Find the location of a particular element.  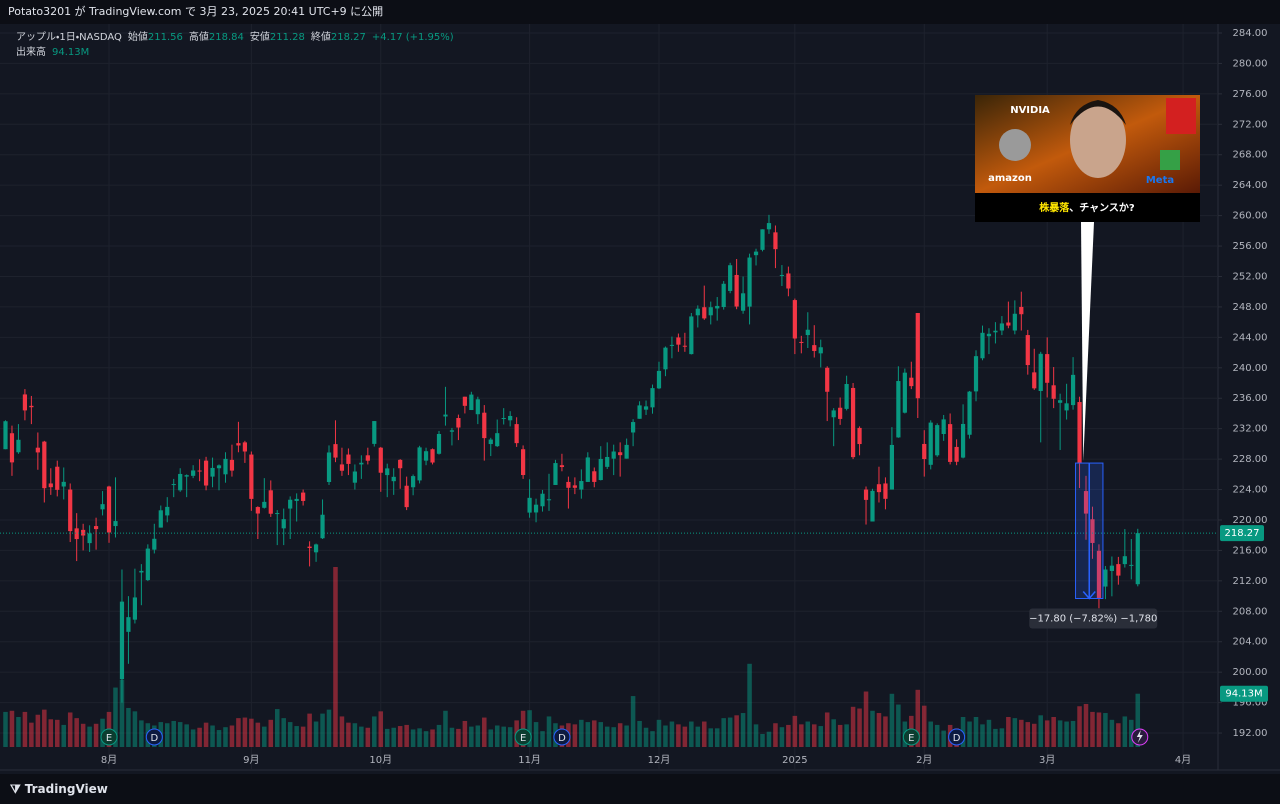

y-tick-label: 208.00 is located at coordinates (1250, 611).